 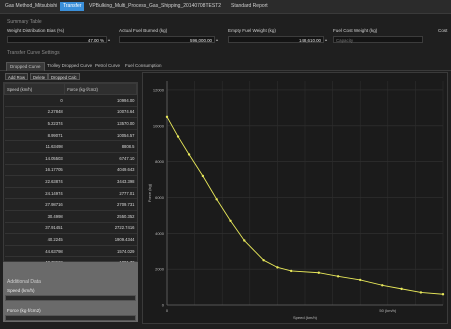 I want to click on speed-cell: 37.91451, so click(x=34, y=228).